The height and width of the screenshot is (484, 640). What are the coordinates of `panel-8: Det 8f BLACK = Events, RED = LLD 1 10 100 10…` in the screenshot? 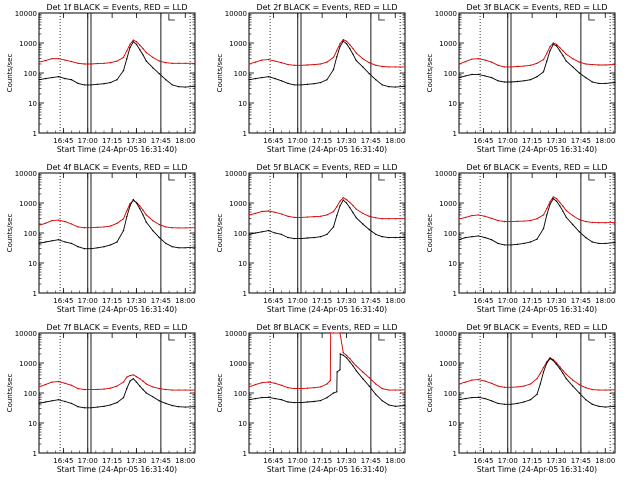 It's located at (311, 398).